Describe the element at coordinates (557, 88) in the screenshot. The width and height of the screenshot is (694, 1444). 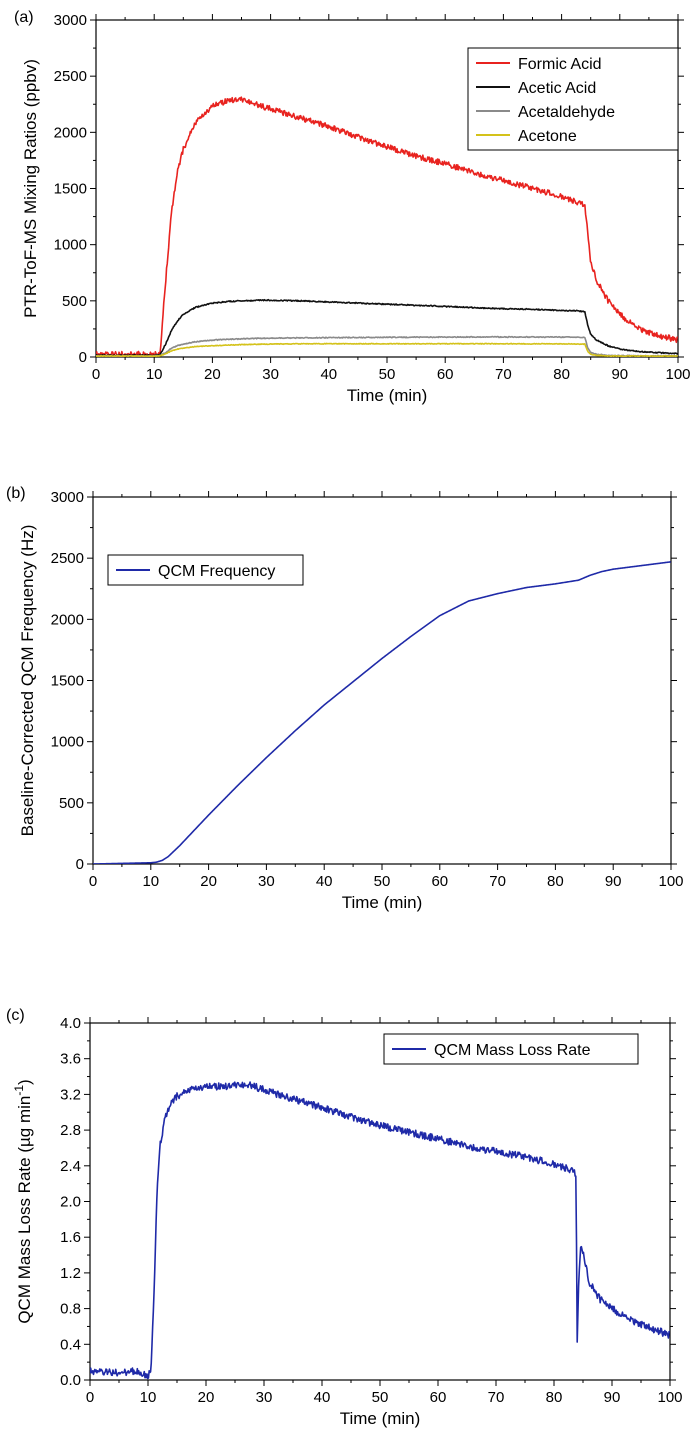
I see `legend-label: Acetic Acid` at that location.